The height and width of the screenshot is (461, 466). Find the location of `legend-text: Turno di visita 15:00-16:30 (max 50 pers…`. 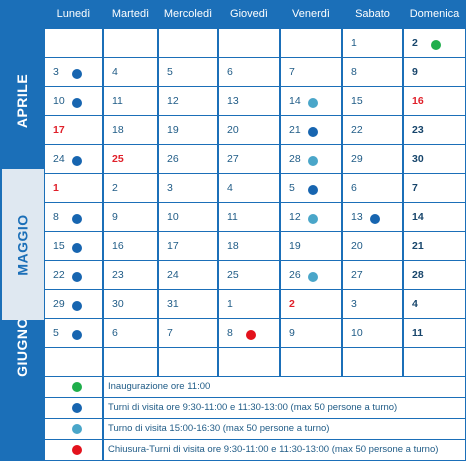

legend-text: Turno di visita 15:00-16:30 (max 50 pers… is located at coordinates (219, 428).